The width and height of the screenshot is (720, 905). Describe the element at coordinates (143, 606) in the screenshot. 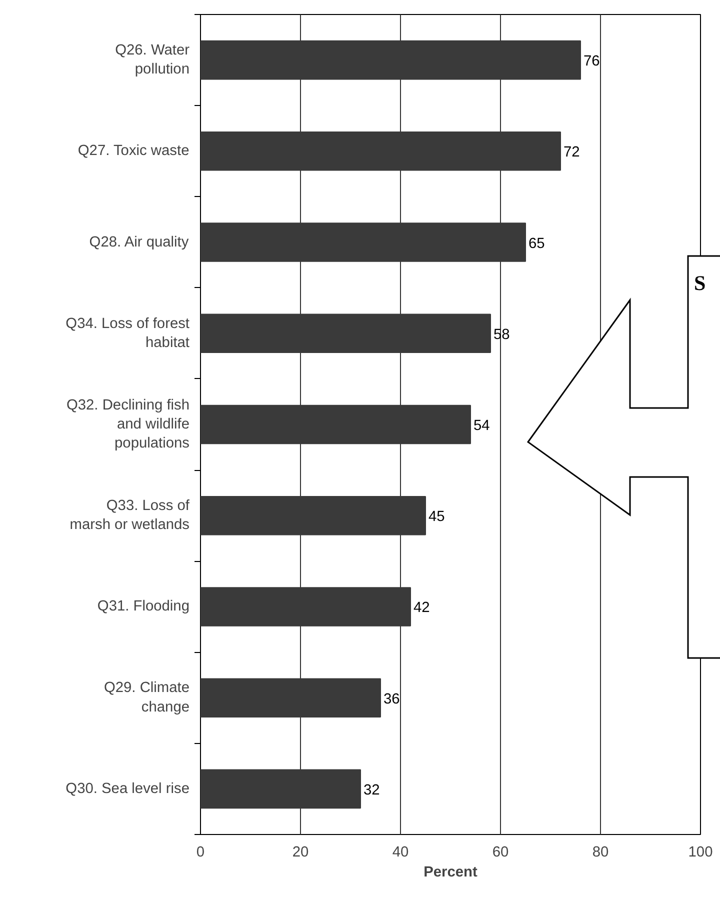

I see `y-tick-label: Q31. Flooding` at that location.